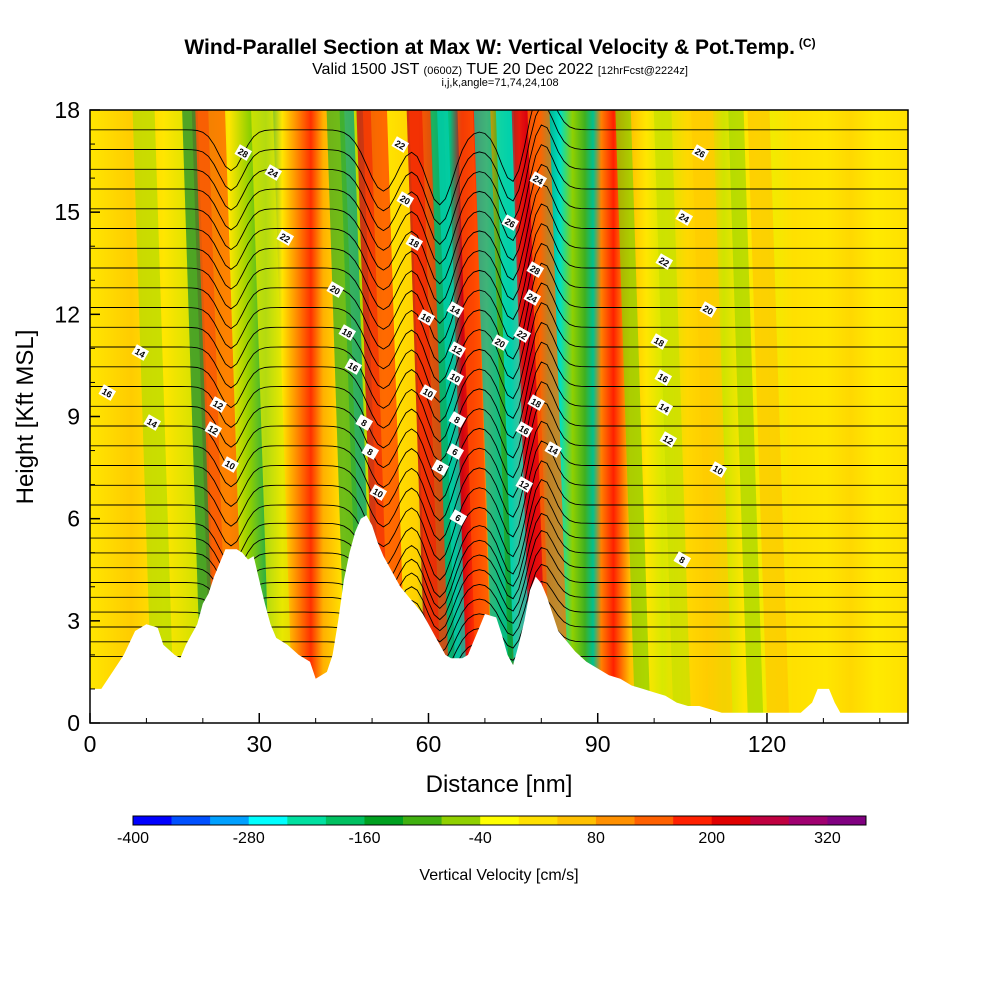 This screenshot has width=1000, height=1000. Describe the element at coordinates (73, 621) in the screenshot. I see `y-tick-label: 3` at that location.